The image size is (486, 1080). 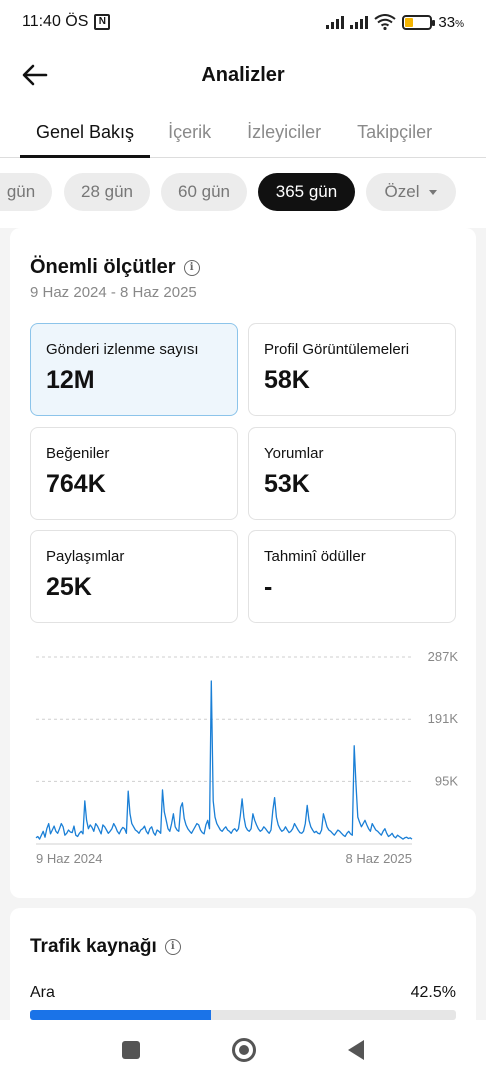 I want to click on metric-value: 58K, so click(x=287, y=380).